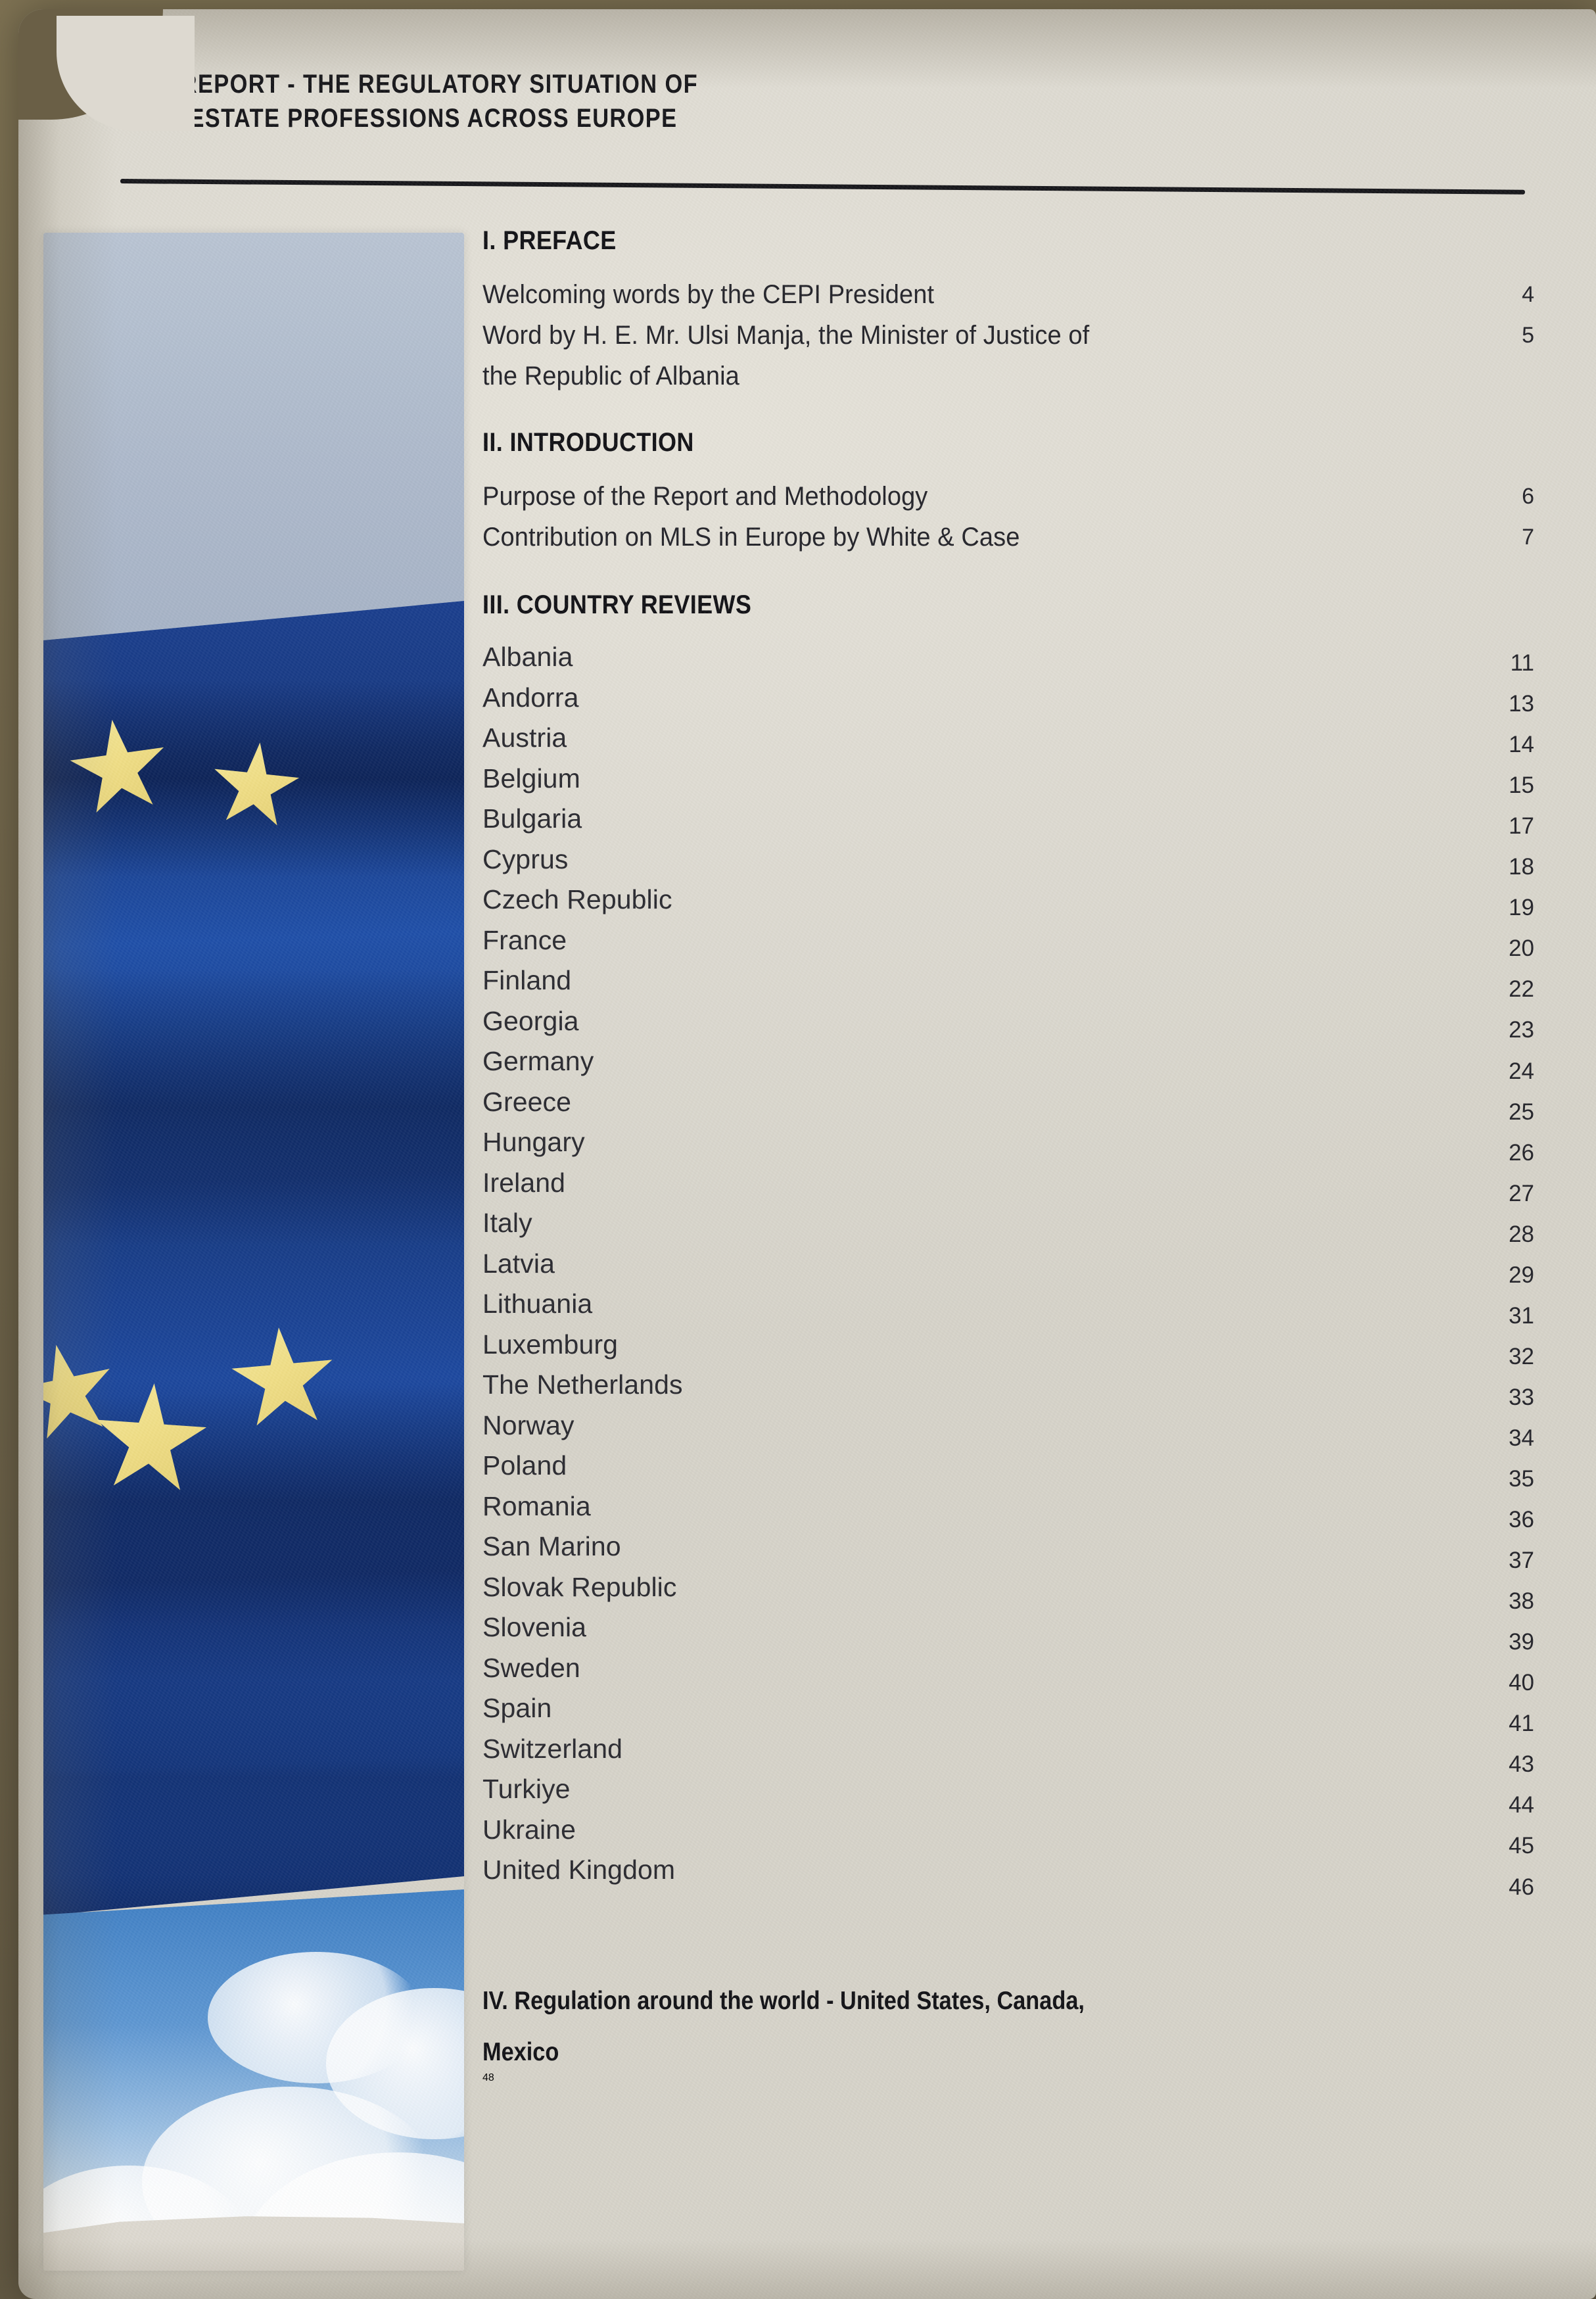 The image size is (1596, 2299). What do you see at coordinates (1008, 785) in the screenshot?
I see `toc-entry: Belgium 15` at bounding box center [1008, 785].